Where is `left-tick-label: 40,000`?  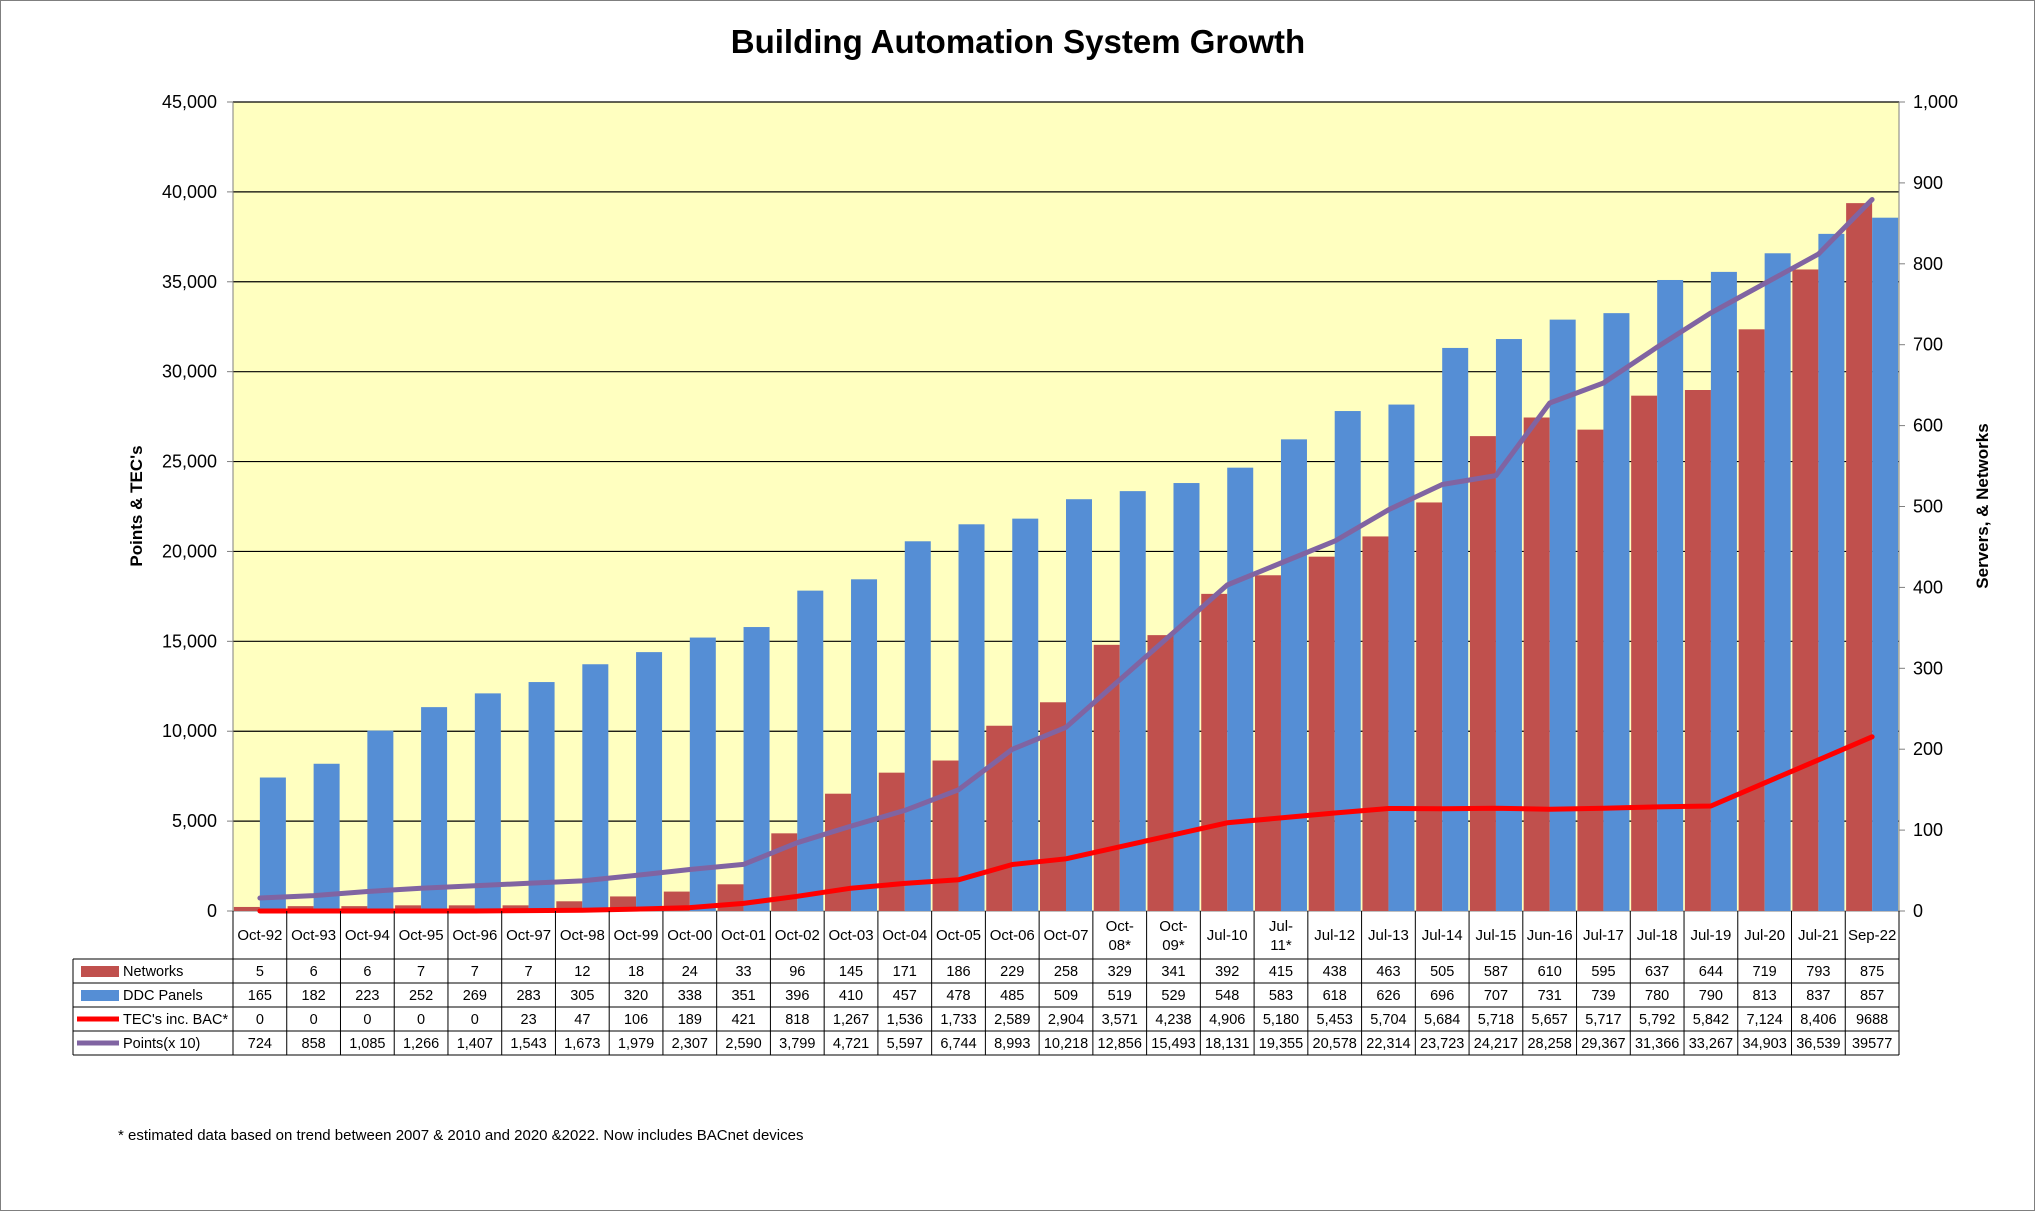 left-tick-label: 40,000 is located at coordinates (189, 192).